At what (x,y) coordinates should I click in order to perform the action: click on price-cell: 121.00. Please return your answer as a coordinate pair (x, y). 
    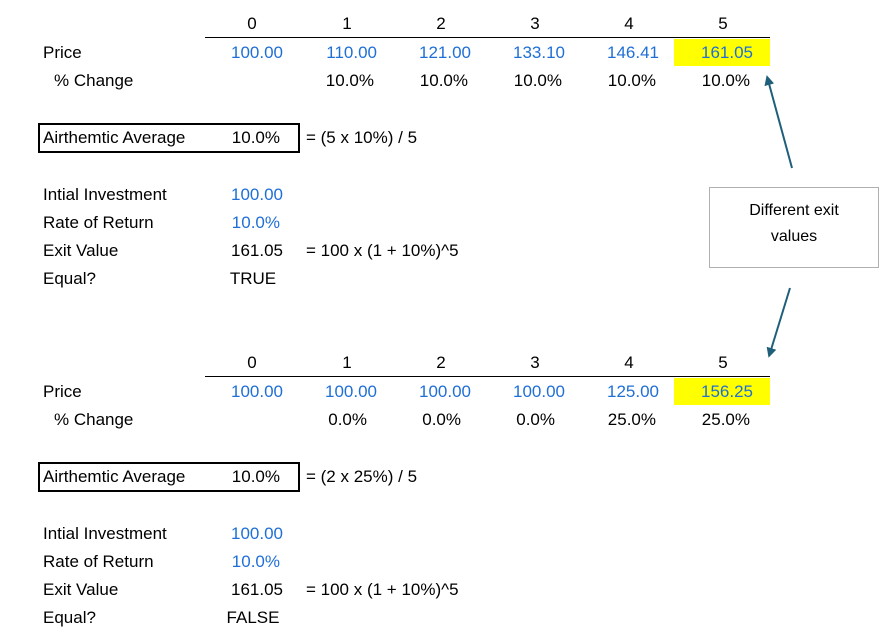
    Looking at the image, I should click on (445, 52).